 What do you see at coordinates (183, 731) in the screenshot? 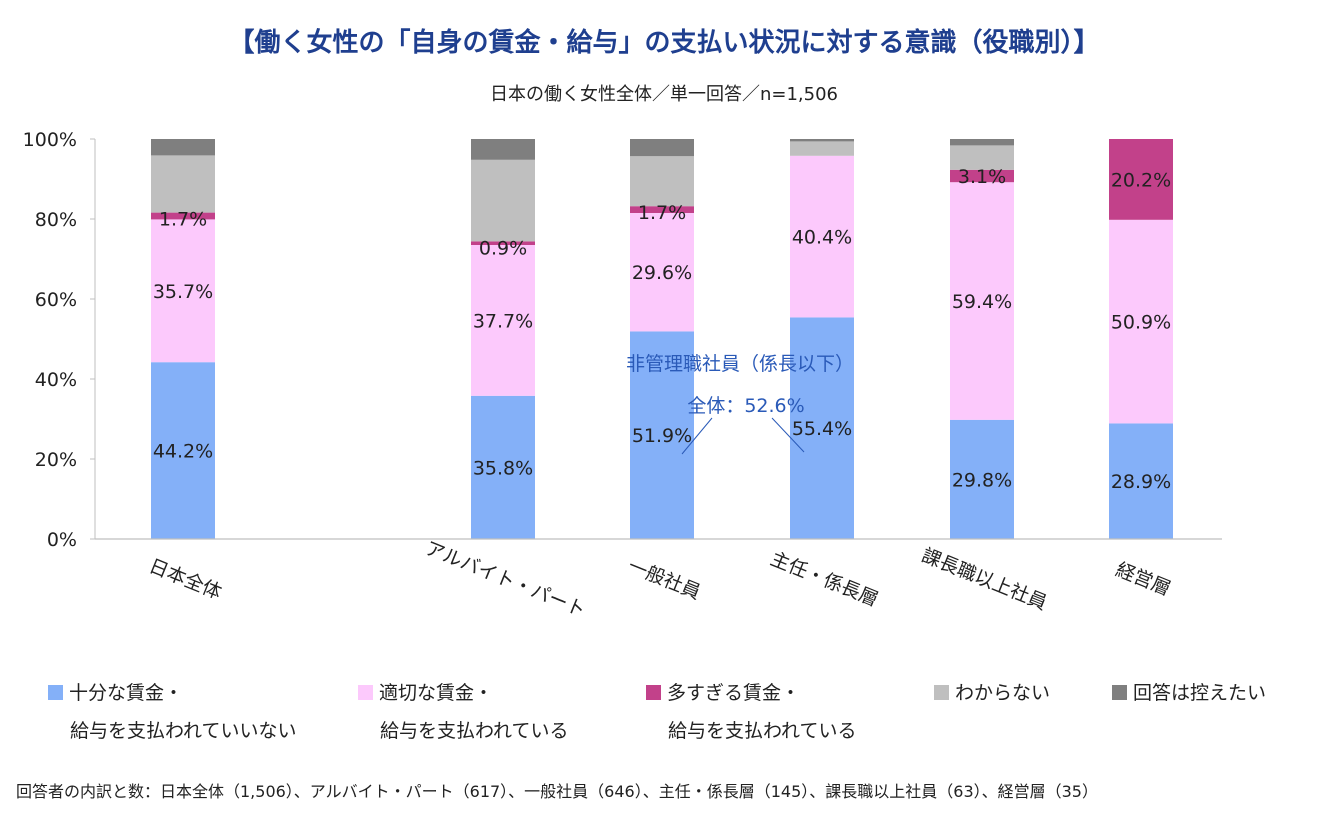
I see `legend-label-sufficient-line2: 給与を支払われていいない` at bounding box center [183, 731].